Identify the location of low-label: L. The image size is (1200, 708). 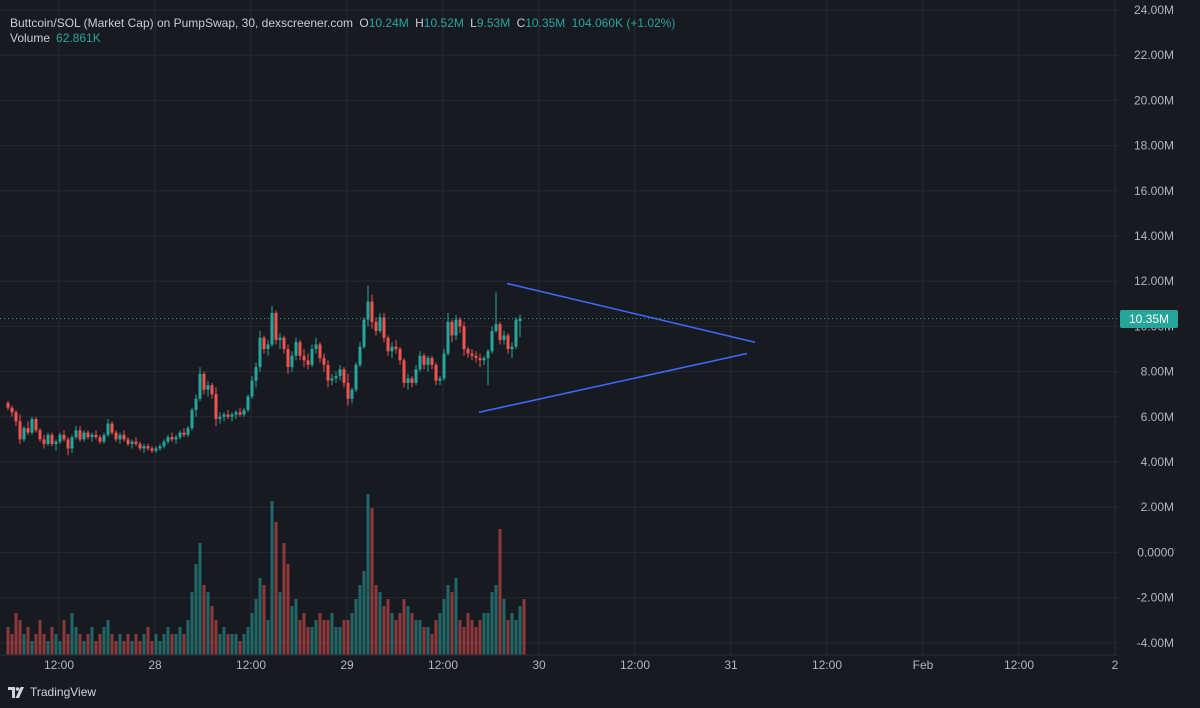
(473, 23).